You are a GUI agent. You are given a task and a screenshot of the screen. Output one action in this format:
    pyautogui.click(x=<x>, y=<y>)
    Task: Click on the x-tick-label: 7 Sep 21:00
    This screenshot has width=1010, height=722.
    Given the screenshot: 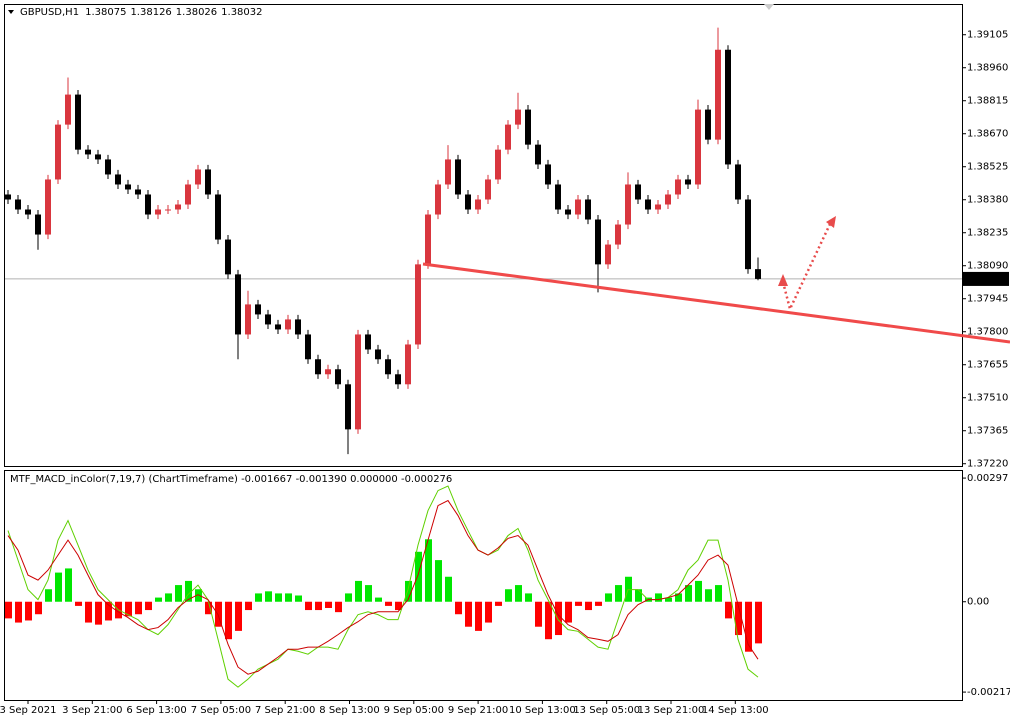 What is the action you would take?
    pyautogui.click(x=285, y=710)
    